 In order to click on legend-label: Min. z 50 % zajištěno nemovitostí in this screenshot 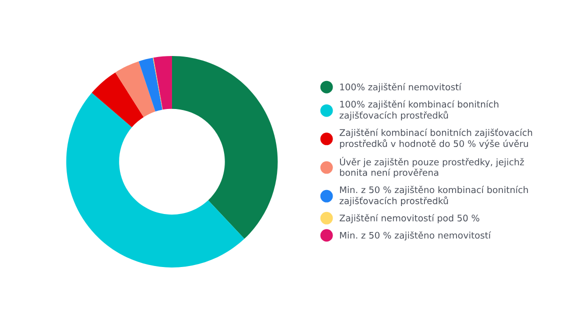, I will do `click(416, 235)`.